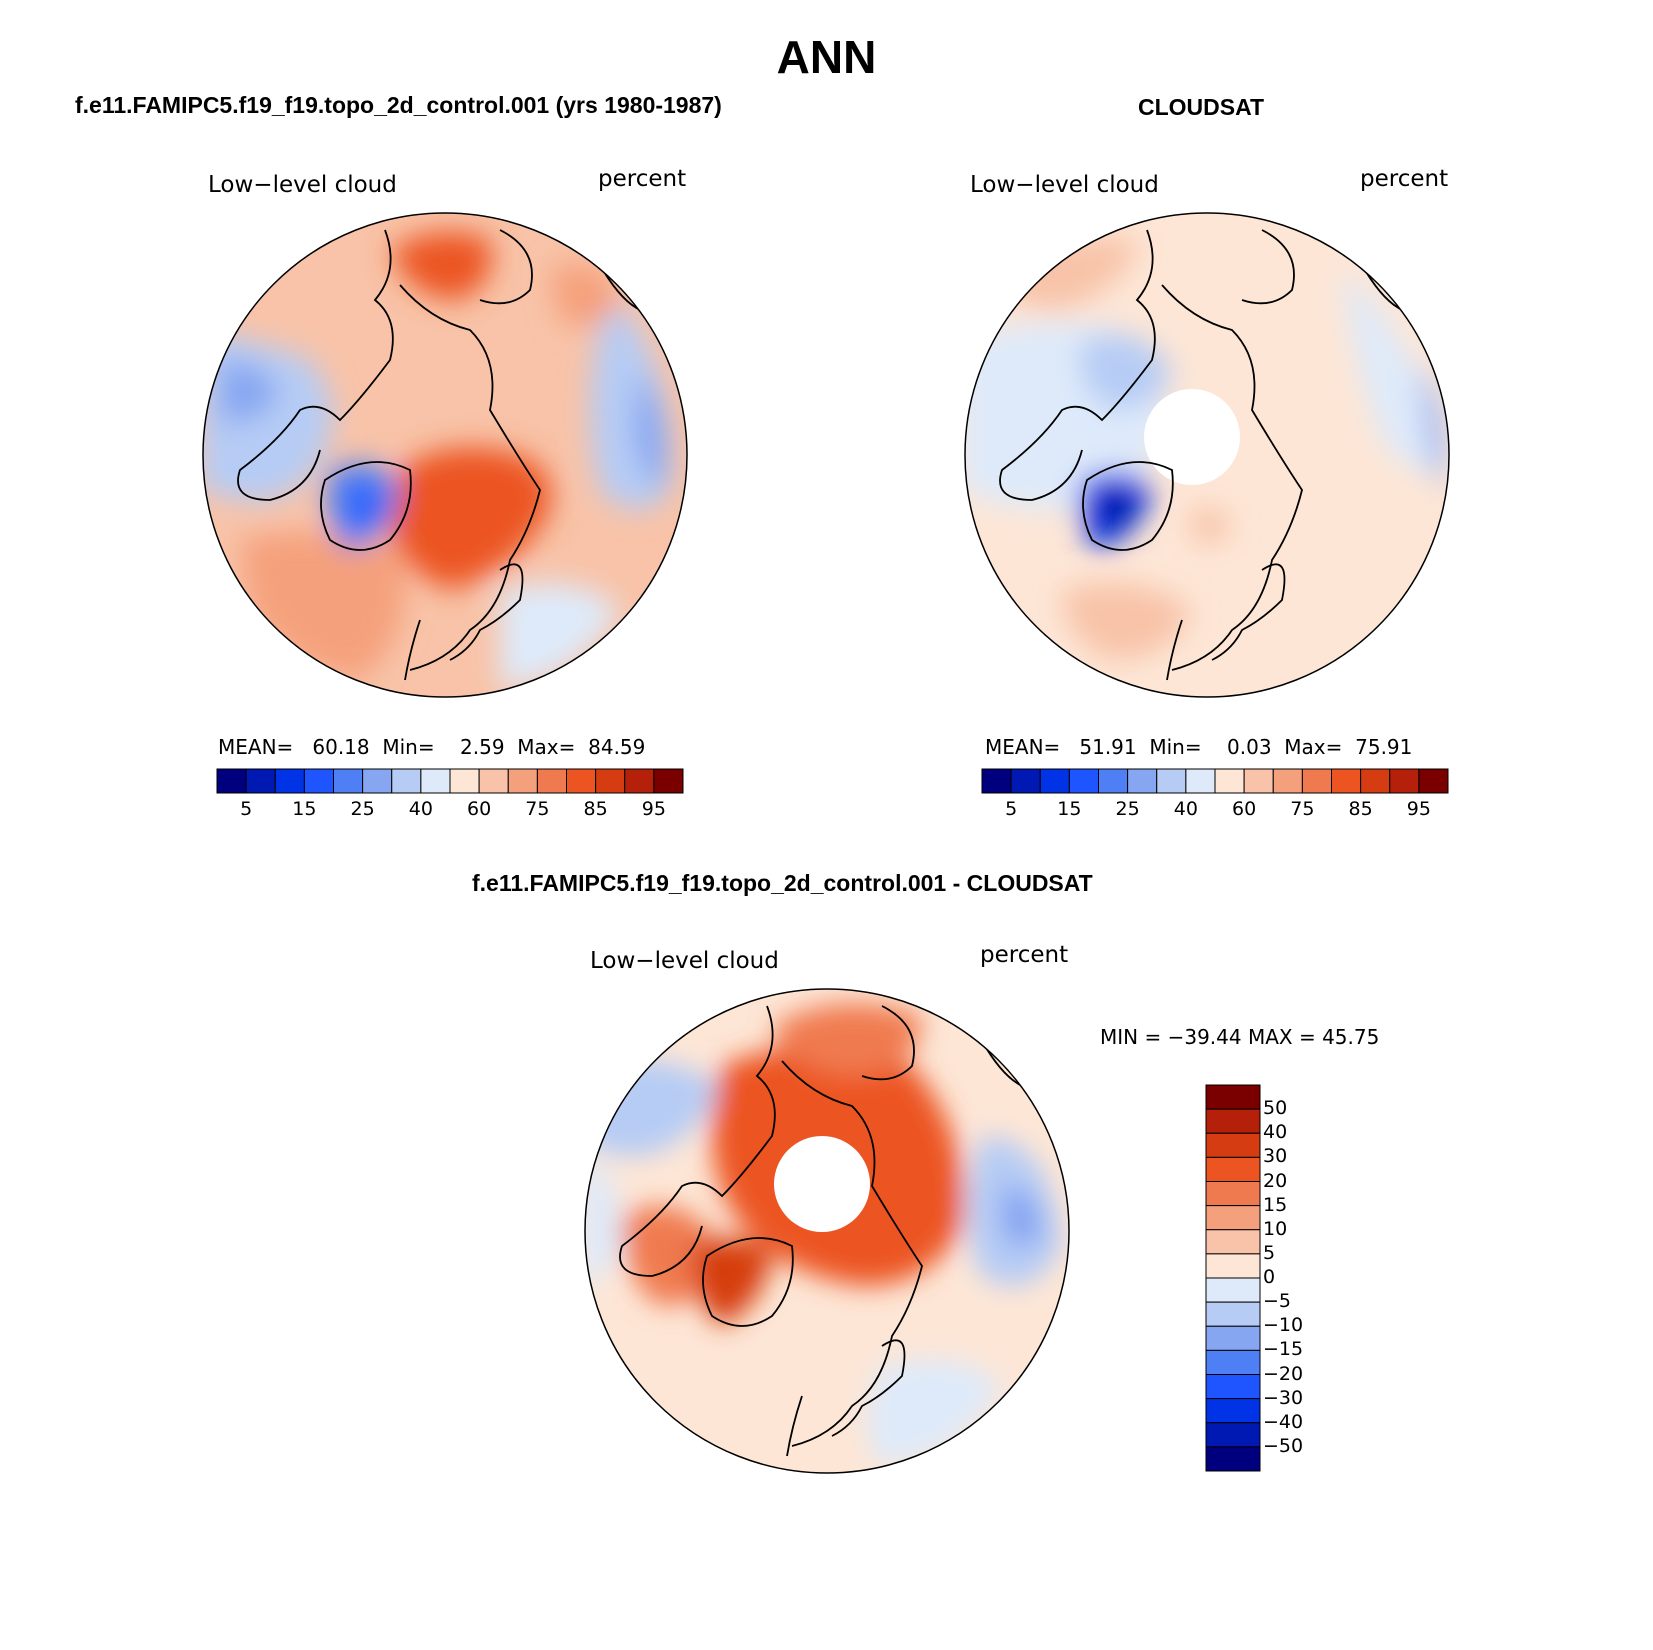 Image resolution: width=1653 pixels, height=1650 pixels. I want to click on obs-polar-map, so click(1207, 455).